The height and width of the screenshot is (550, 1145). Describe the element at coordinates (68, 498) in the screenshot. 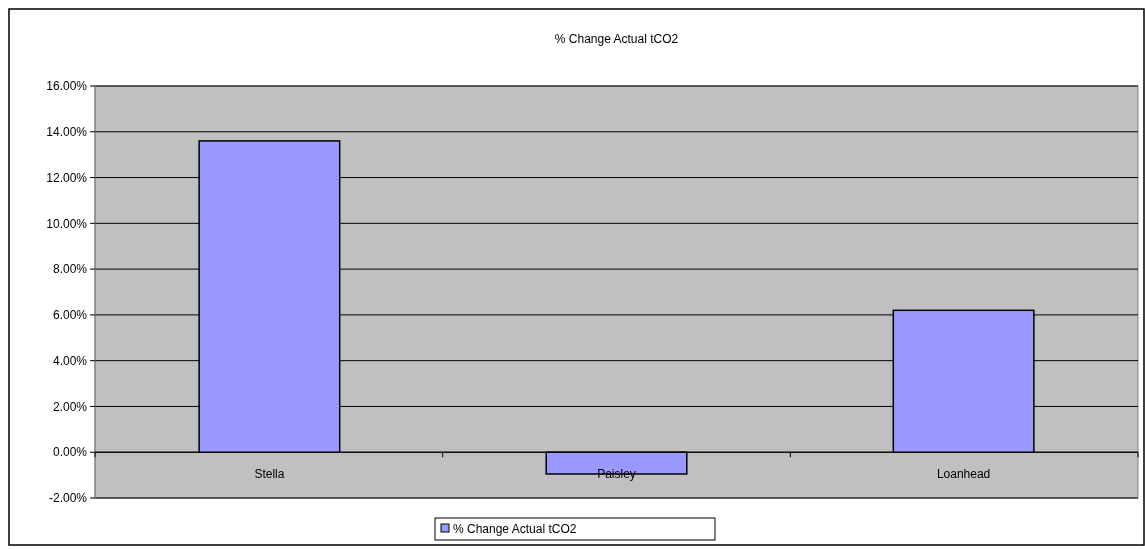

I see `y-tick-label: -2.00%` at that location.